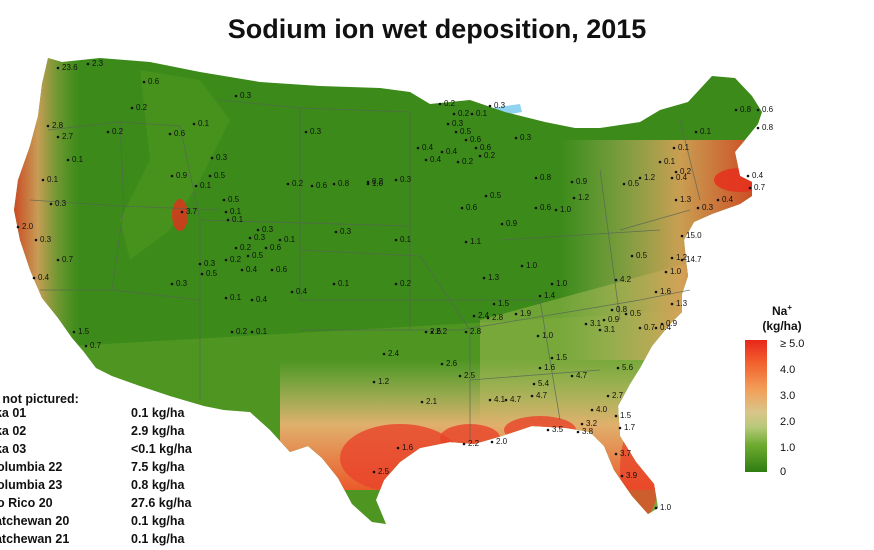 This screenshot has width=874, height=550. I want to click on site-value-label: 1.7, so click(630, 427).